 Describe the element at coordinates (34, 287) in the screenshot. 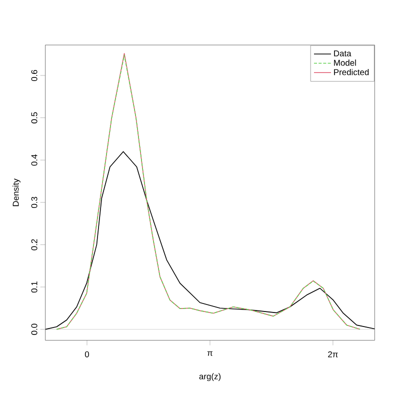

I see `y-tick-label: 0.1` at that location.